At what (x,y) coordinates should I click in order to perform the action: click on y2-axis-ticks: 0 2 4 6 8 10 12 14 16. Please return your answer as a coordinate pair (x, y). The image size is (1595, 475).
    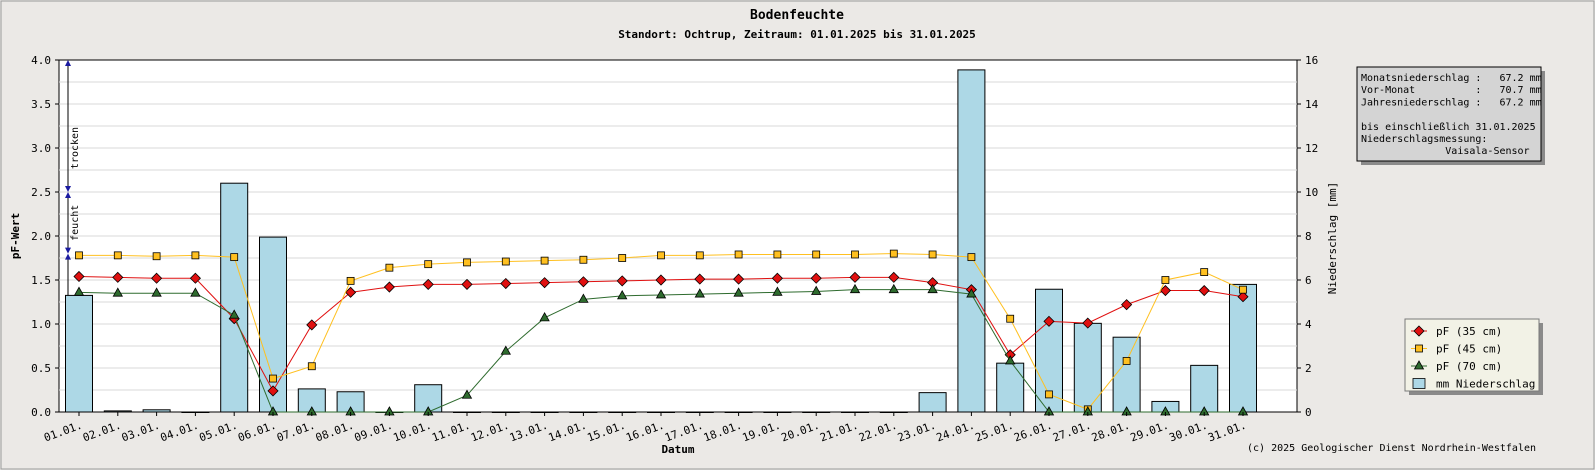
    Looking at the image, I should click on (1308, 236).